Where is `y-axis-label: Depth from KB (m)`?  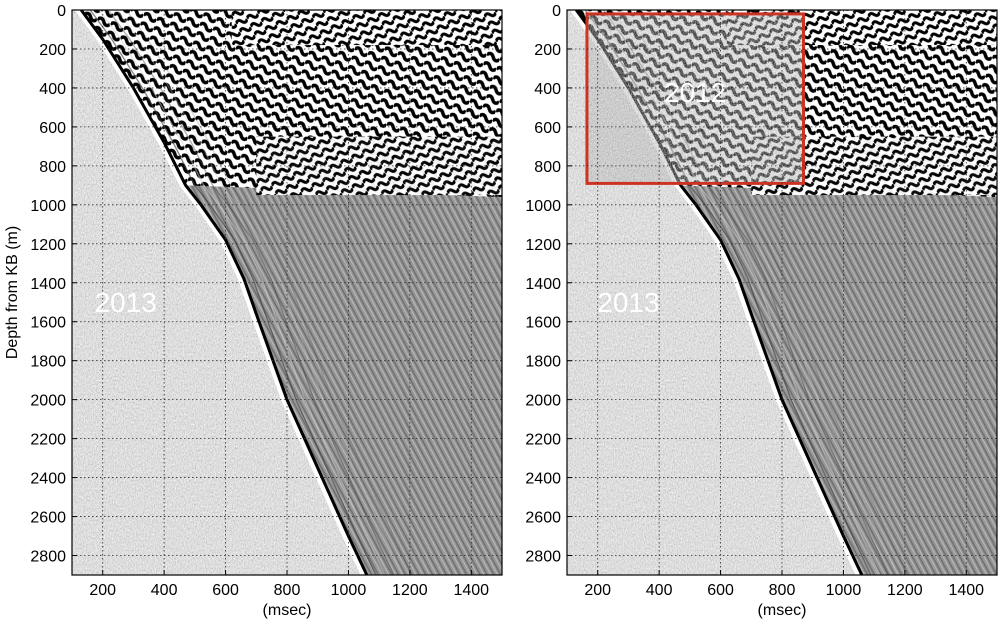 y-axis-label: Depth from KB (m) is located at coordinates (12, 292).